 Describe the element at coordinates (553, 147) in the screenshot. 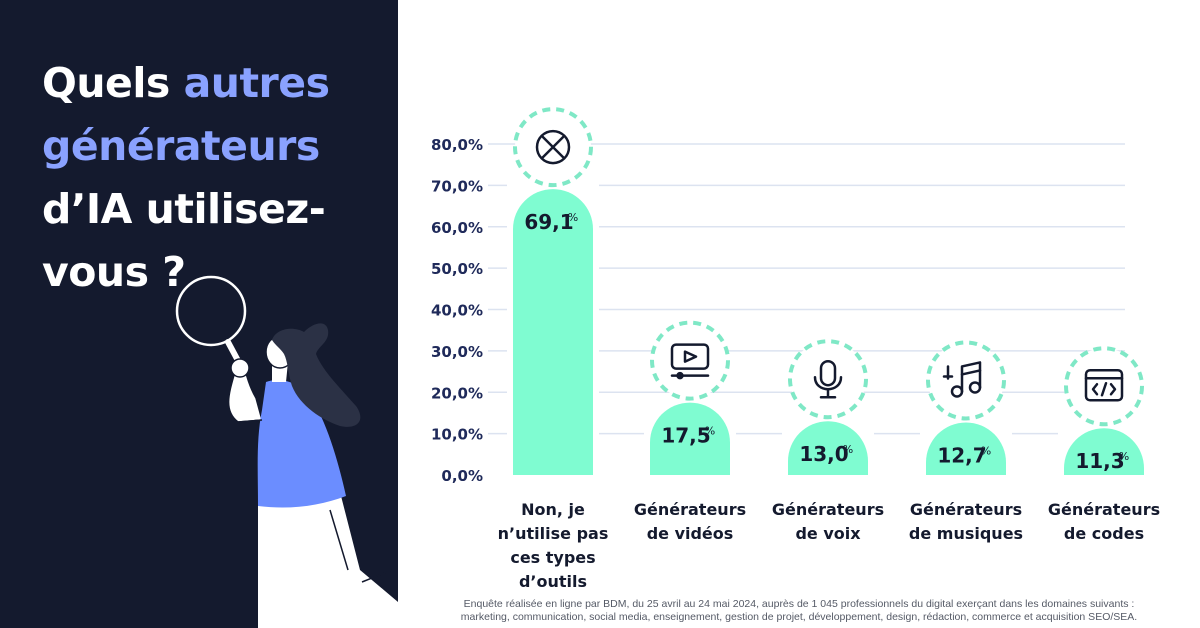

I see `cross-circle-icon` at that location.